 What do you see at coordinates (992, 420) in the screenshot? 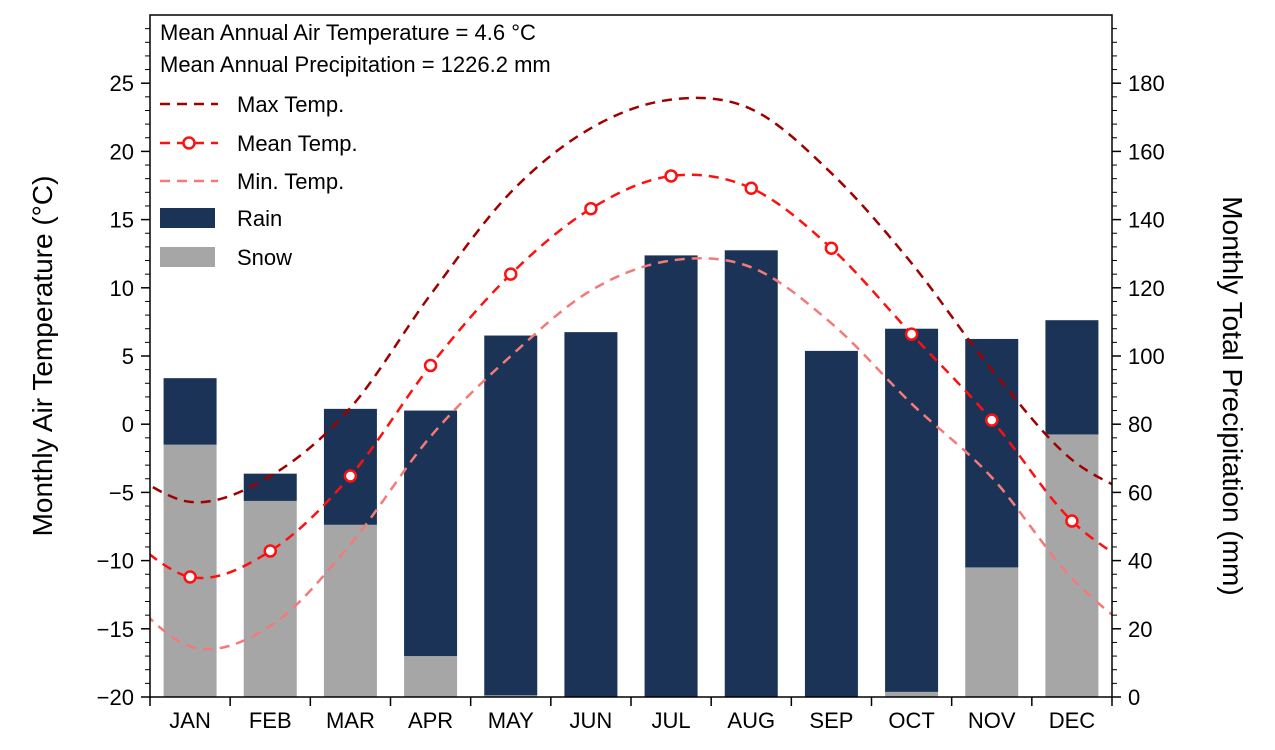
I see `marker-mean-temp-nov` at bounding box center [992, 420].